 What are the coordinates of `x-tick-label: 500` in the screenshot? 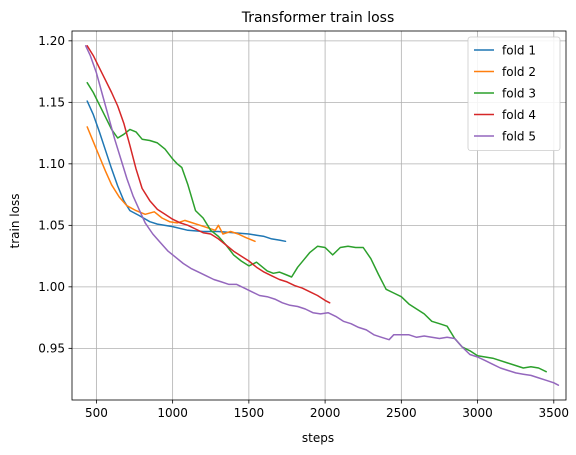 It's located at (96, 413).